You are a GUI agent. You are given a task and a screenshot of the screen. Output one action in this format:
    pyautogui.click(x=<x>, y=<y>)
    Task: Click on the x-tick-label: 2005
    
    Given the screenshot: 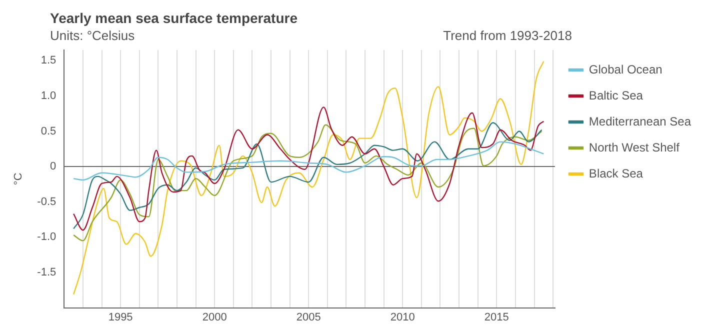 What is the action you would take?
    pyautogui.click(x=308, y=317)
    